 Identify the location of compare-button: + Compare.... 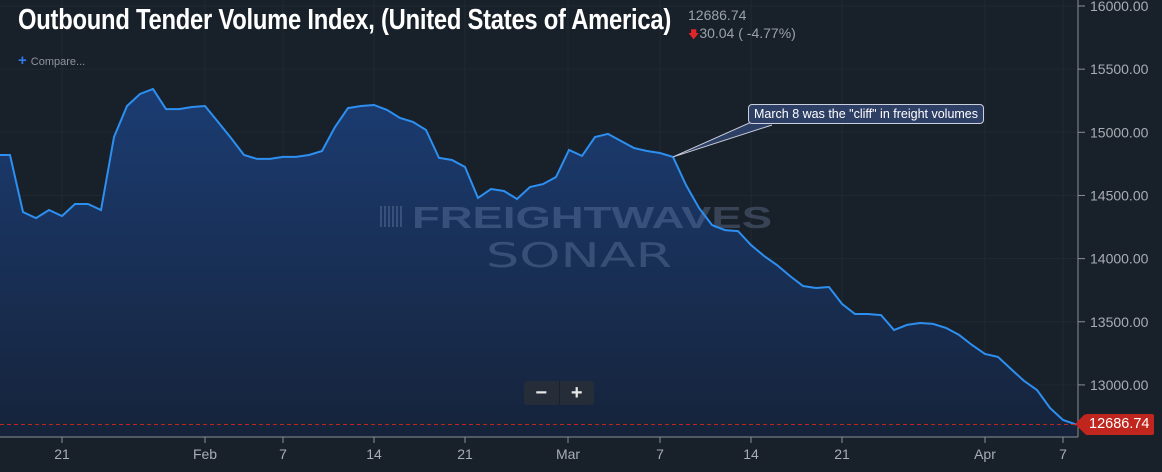
(51, 60).